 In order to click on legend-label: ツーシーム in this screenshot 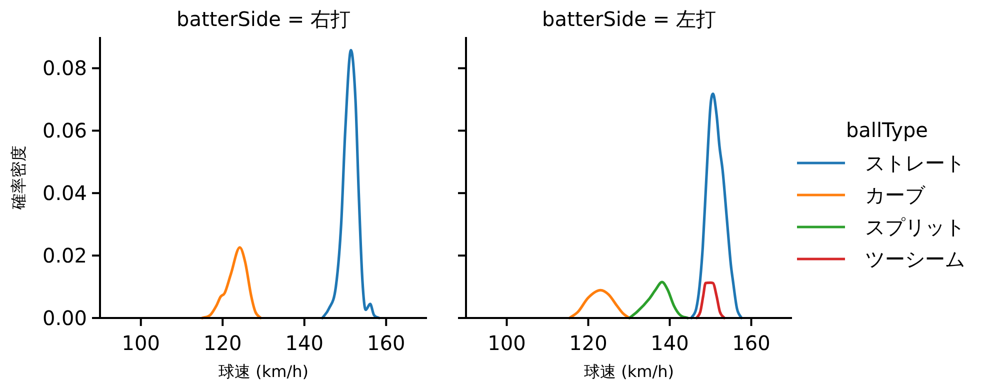, I will do `click(915, 259)`.